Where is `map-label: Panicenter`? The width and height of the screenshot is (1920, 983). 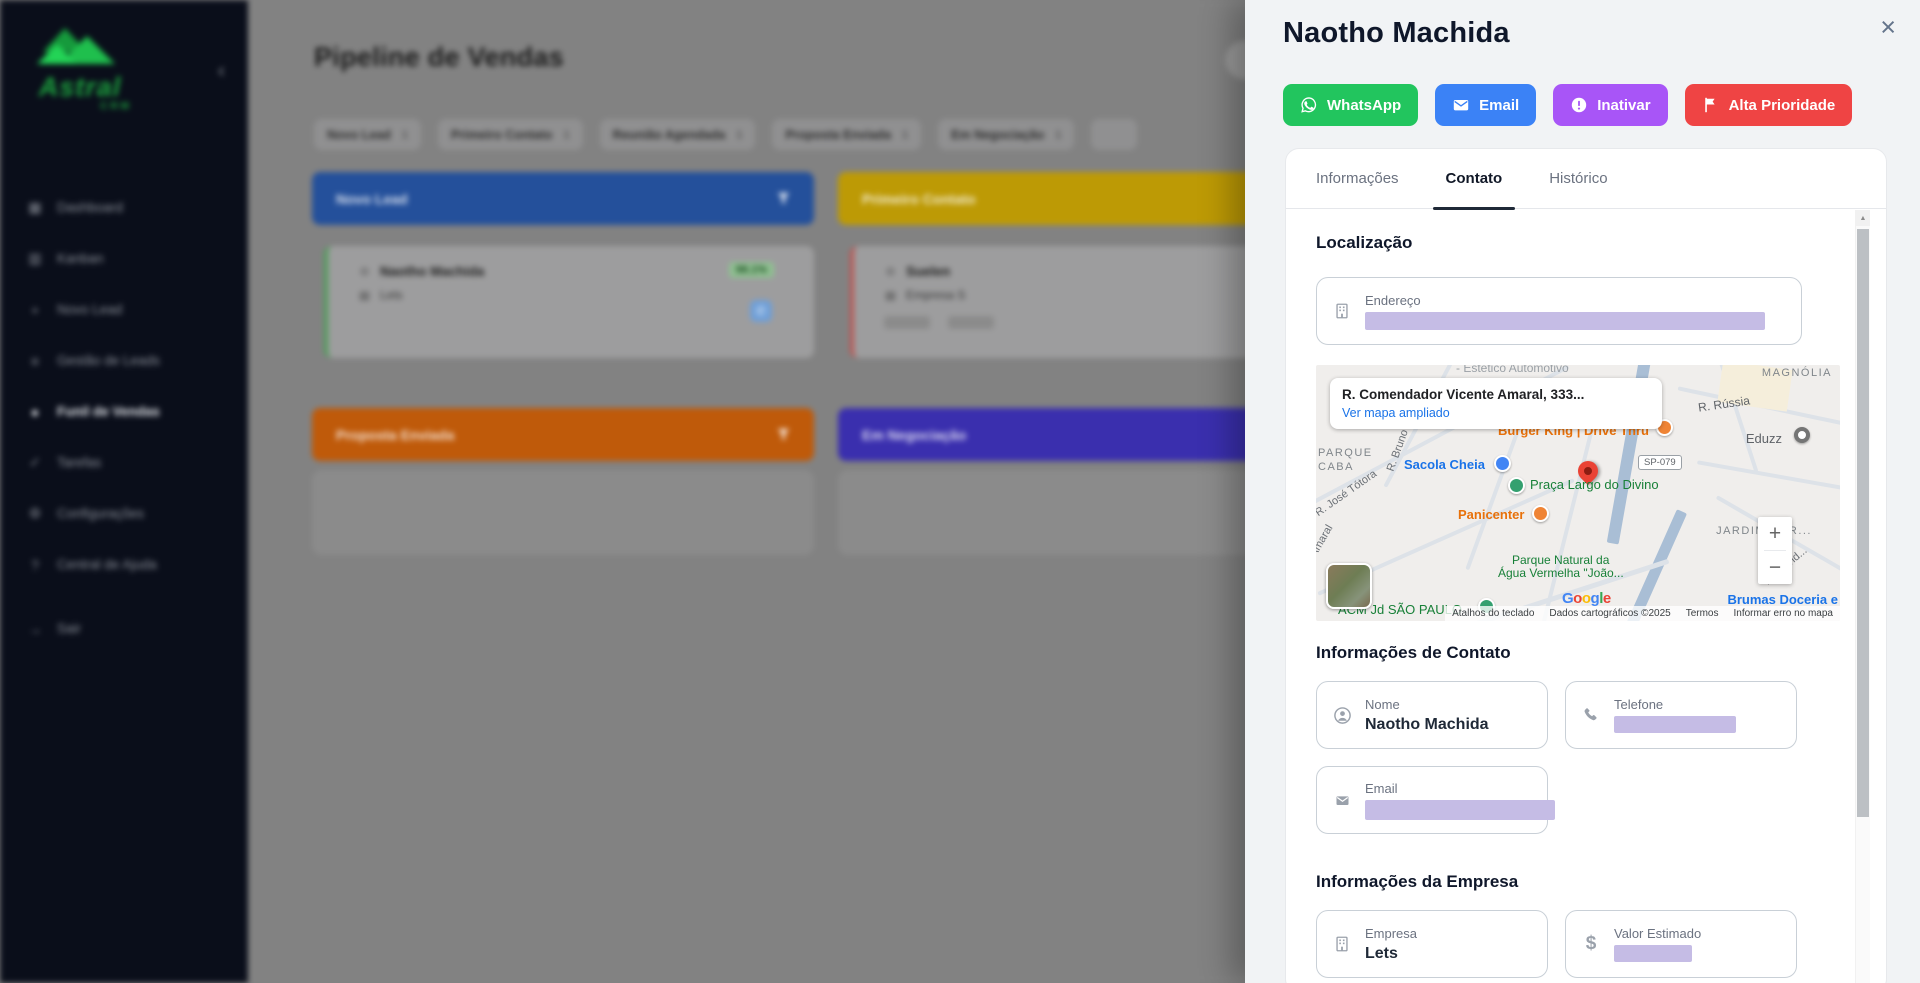
map-label: Panicenter is located at coordinates (1491, 514).